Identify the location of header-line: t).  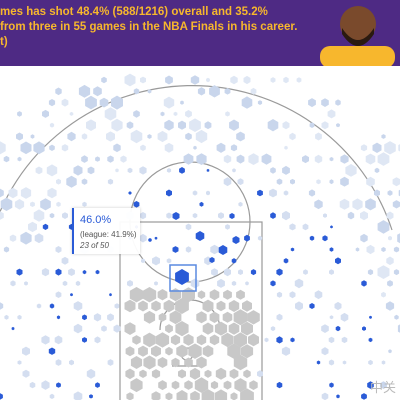
(4, 42).